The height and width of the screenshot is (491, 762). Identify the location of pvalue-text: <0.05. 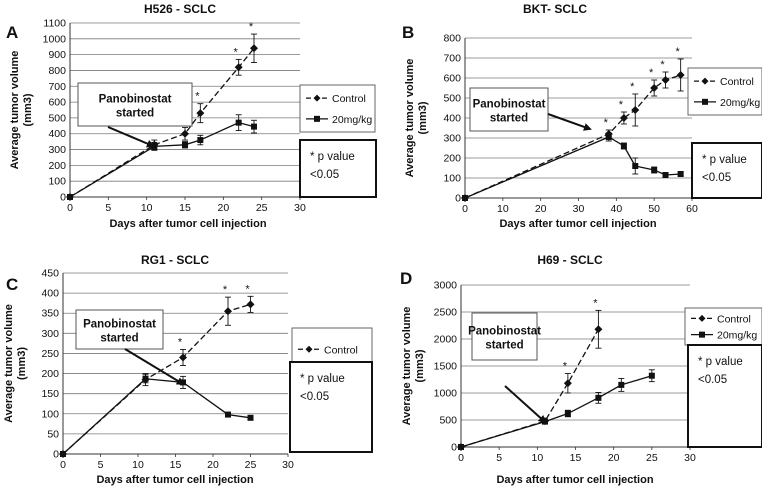
(314, 397).